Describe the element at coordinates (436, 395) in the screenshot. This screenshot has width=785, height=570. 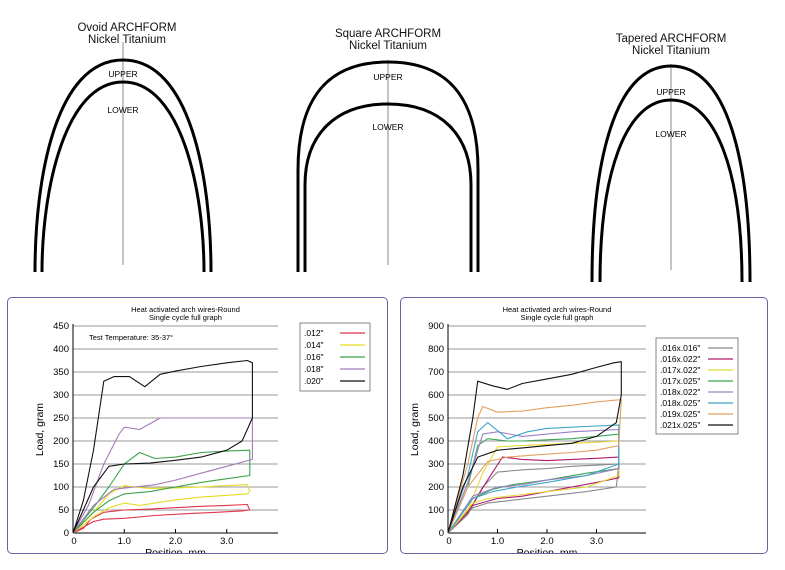
I see `y-tick-label: 600` at that location.